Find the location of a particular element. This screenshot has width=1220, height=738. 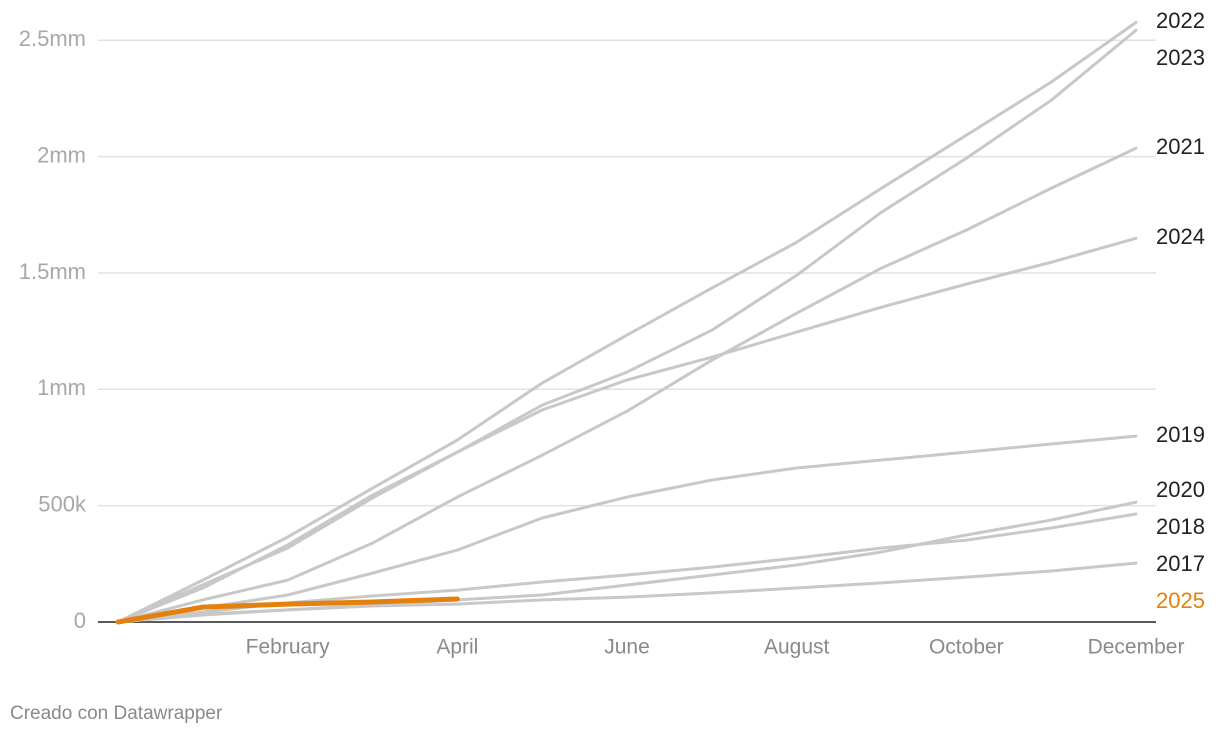

series-label: 2024 is located at coordinates (1180, 236).